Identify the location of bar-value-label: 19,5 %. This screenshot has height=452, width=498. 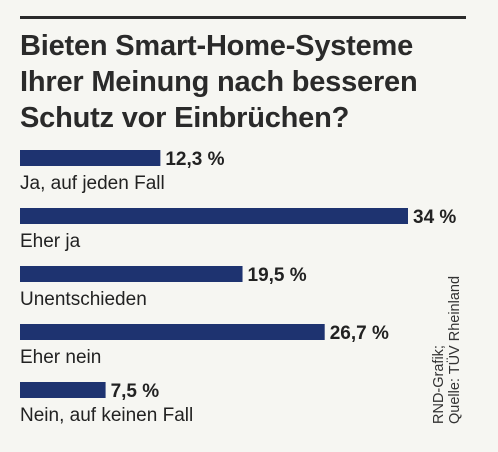
(277, 275).